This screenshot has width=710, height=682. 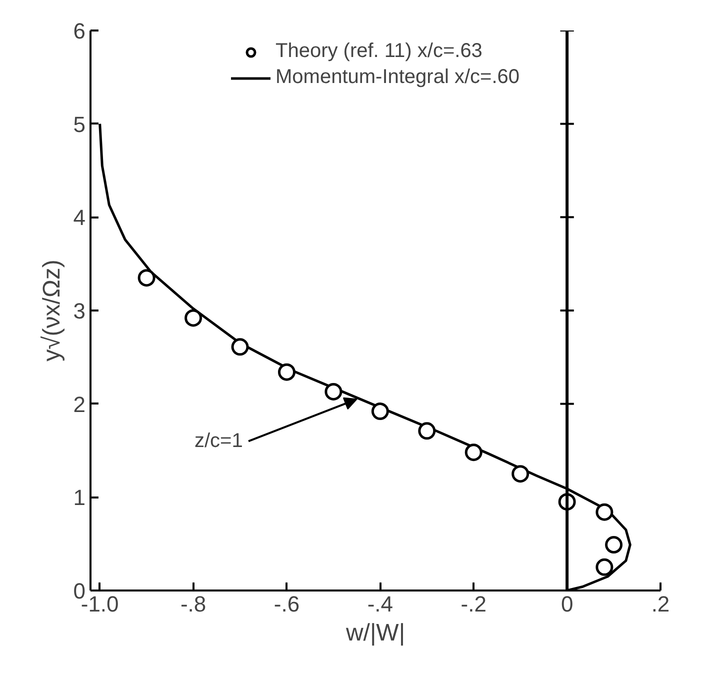 I want to click on y-tick-label: 6, so click(x=79, y=31).